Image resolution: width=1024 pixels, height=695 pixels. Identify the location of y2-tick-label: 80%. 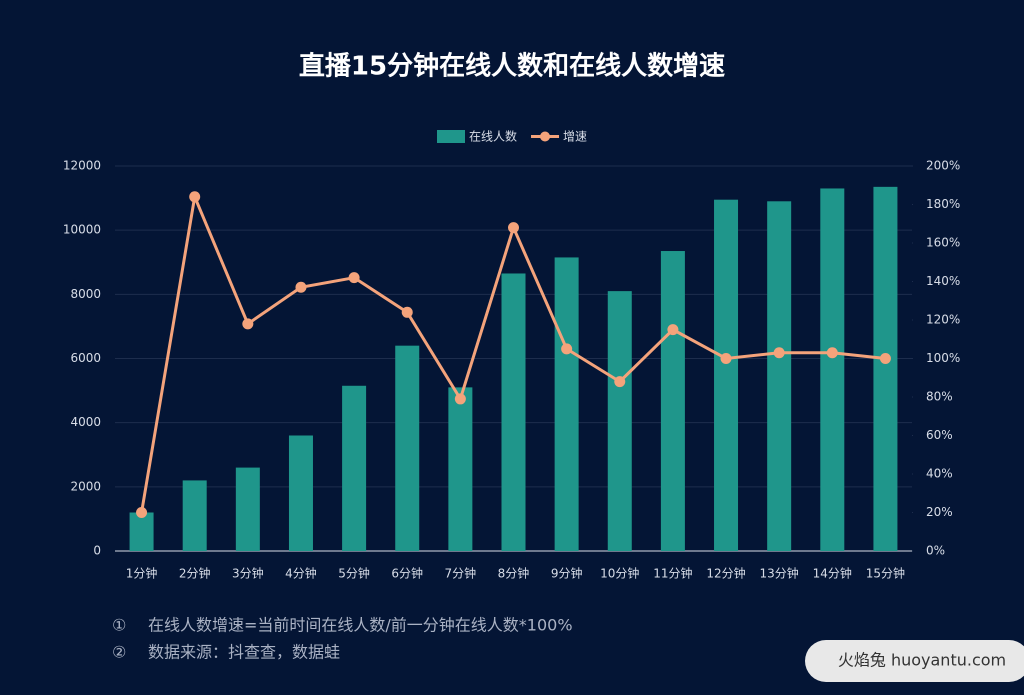
(939, 397).